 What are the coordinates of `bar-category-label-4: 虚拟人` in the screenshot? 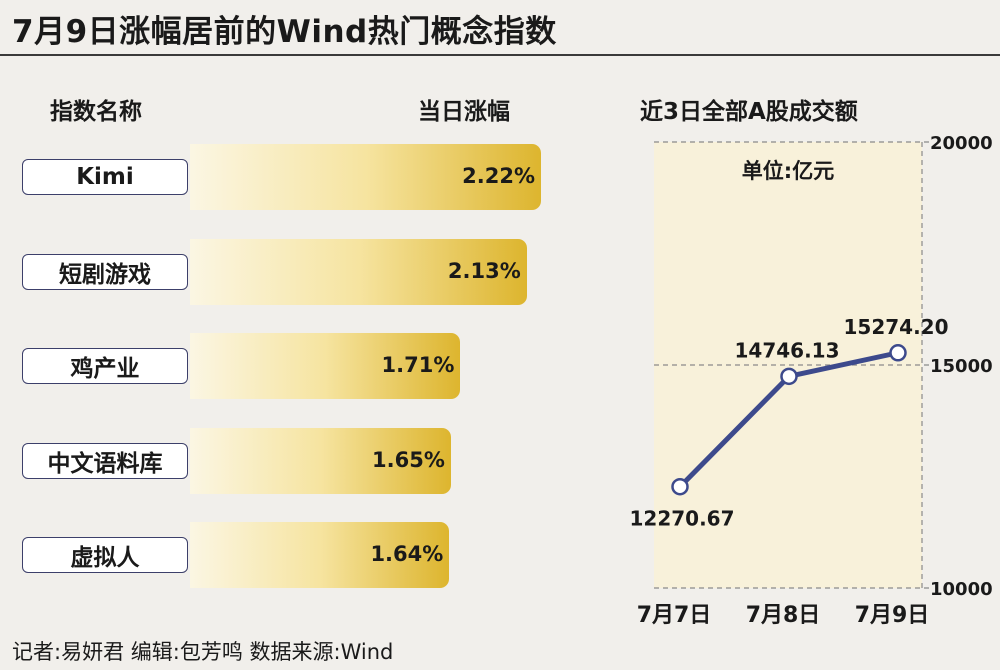 It's located at (105, 555).